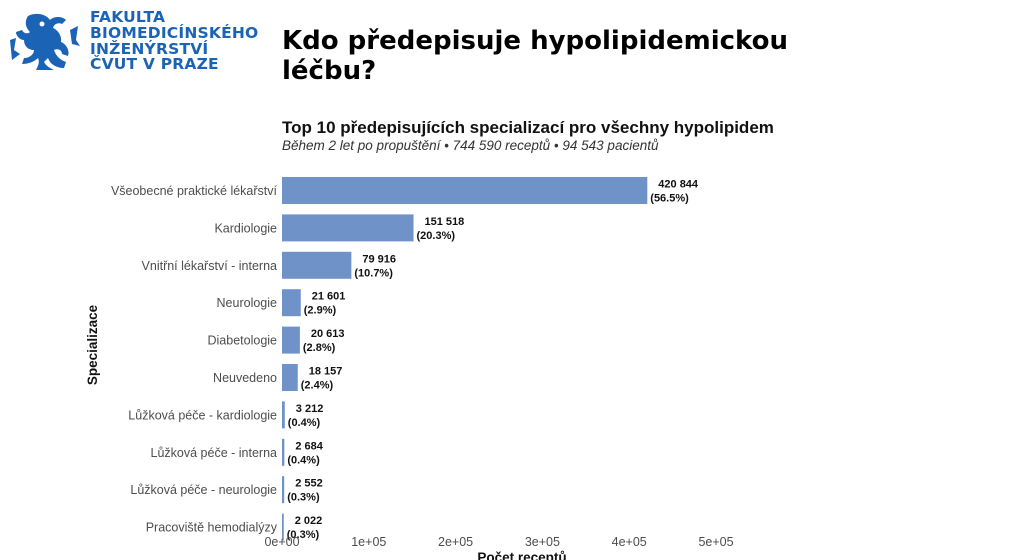 The height and width of the screenshot is (560, 1024). I want to click on slide-title-line: léčbu?, so click(329, 71).